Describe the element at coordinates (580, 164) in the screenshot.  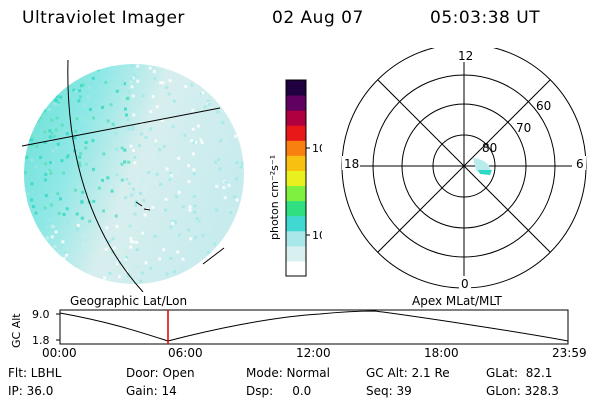
I see `mlt-label-6: 6` at that location.